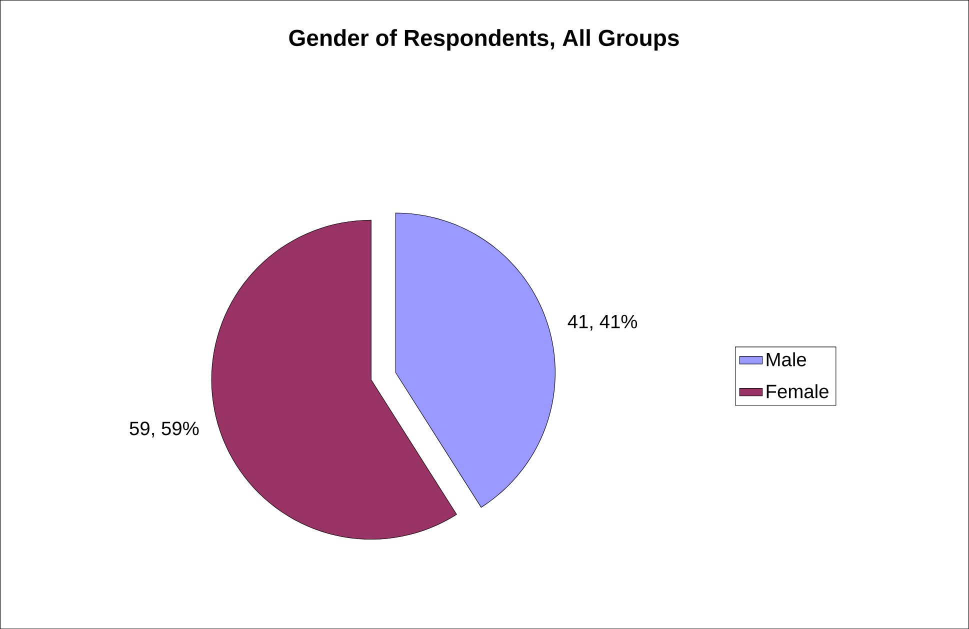 This screenshot has width=969, height=629. Describe the element at coordinates (164, 430) in the screenshot. I see `data-label: 59, 59%` at that location.